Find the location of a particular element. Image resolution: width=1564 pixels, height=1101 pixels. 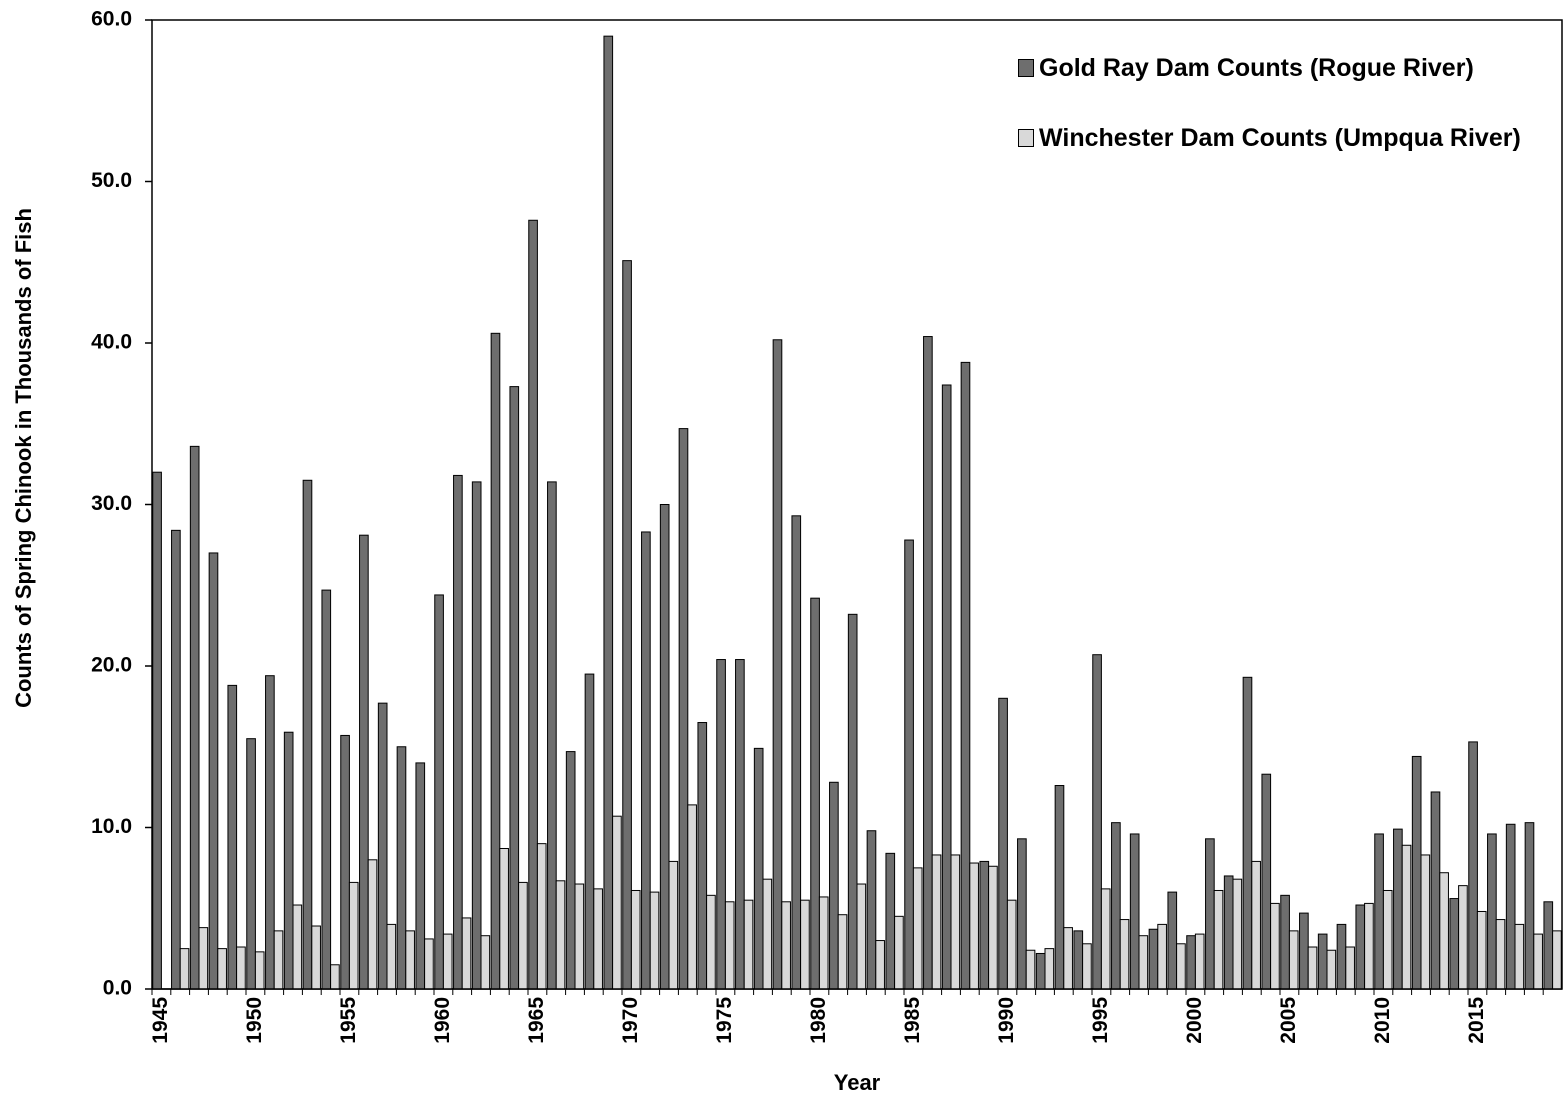

x-tick-label: 1990 is located at coordinates (1006, 1020).